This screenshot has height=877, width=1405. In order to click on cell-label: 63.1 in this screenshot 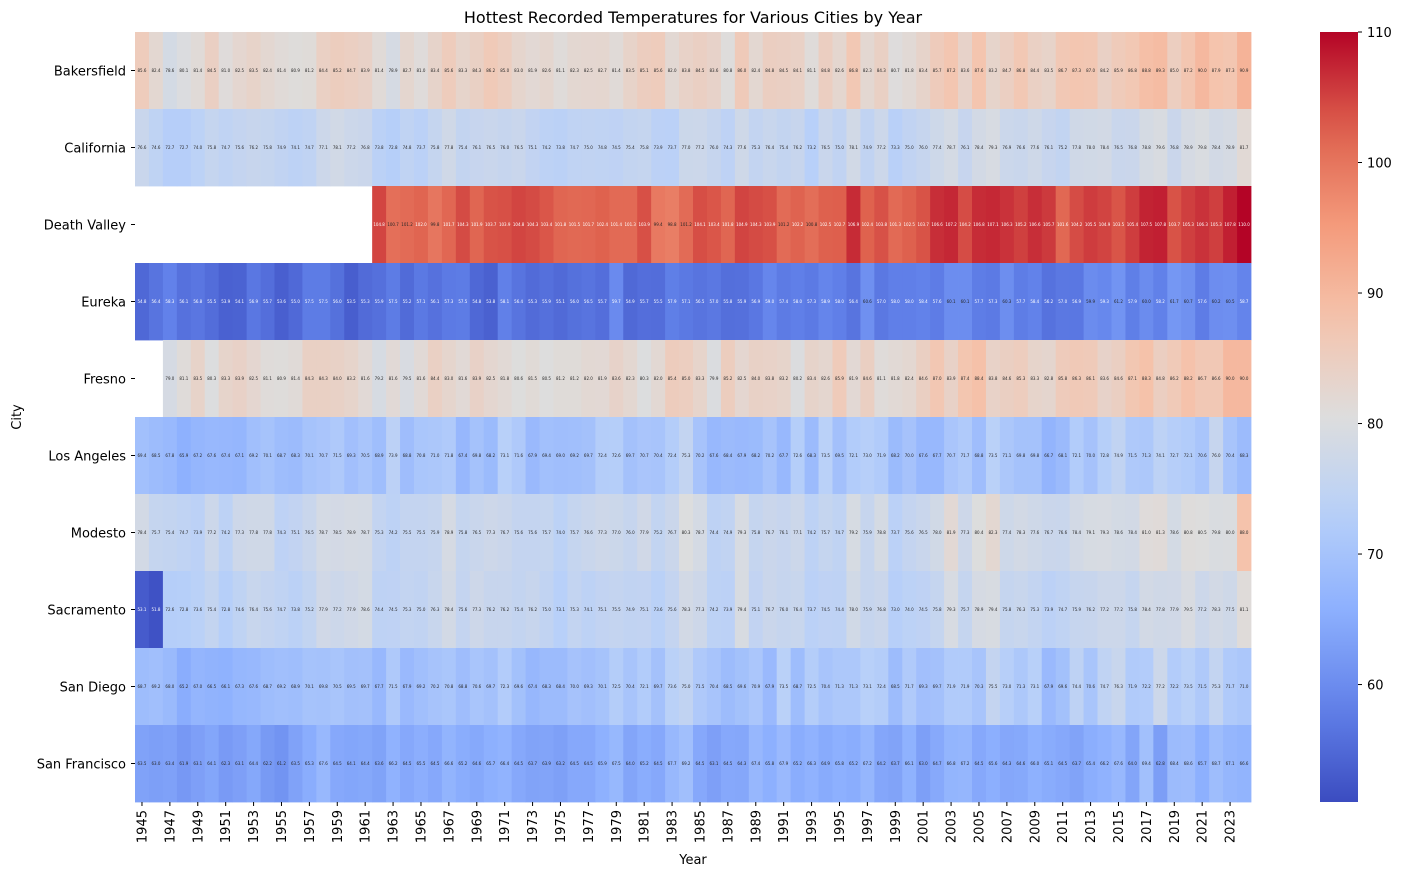, I will do `click(197, 763)`.